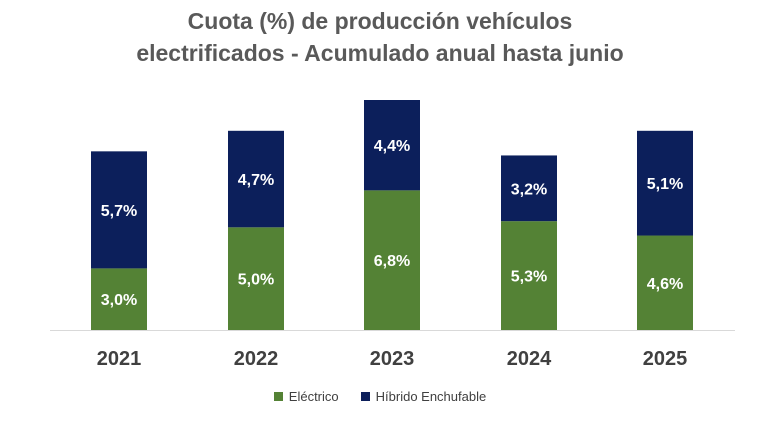  I want to click on chart-title-line-1: Cuota (%) de producción vehículos, so click(380, 21).